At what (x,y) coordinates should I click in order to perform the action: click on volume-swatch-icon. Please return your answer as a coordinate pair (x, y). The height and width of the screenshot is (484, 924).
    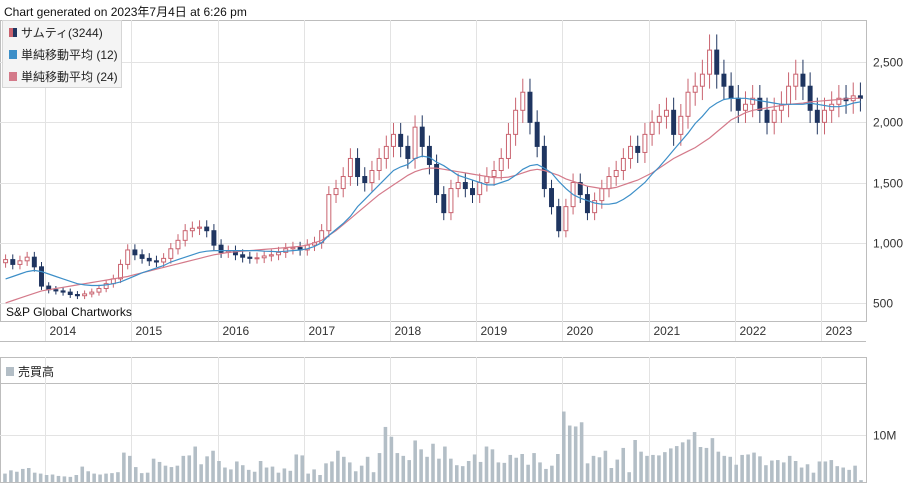
    Looking at the image, I should click on (10, 371).